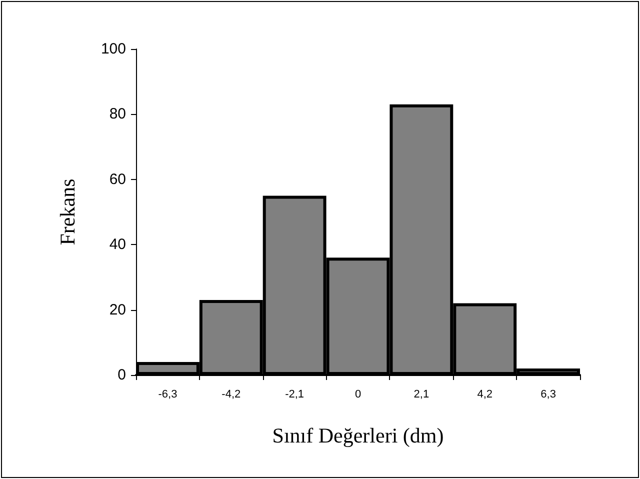 This screenshot has width=640, height=479. What do you see at coordinates (294, 394) in the screenshot?
I see `x-tick-label: -2,1` at bounding box center [294, 394].